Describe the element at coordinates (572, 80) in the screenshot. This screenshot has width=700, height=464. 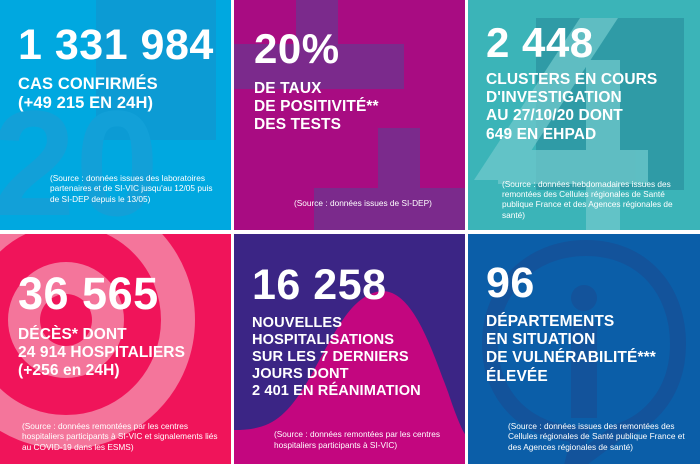
I see `stat-label-line: CLUSTERS EN COURS` at that location.